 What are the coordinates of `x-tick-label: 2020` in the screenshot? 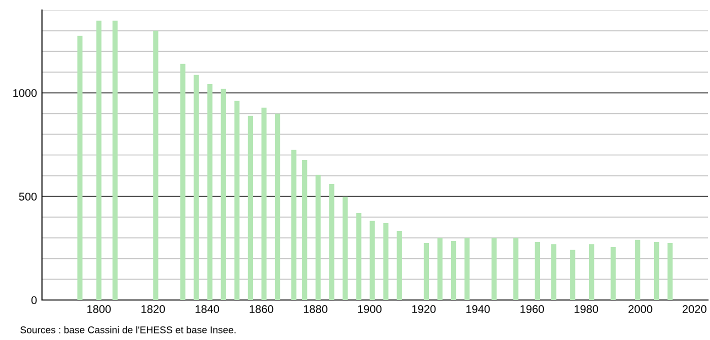 It's located at (694, 309).